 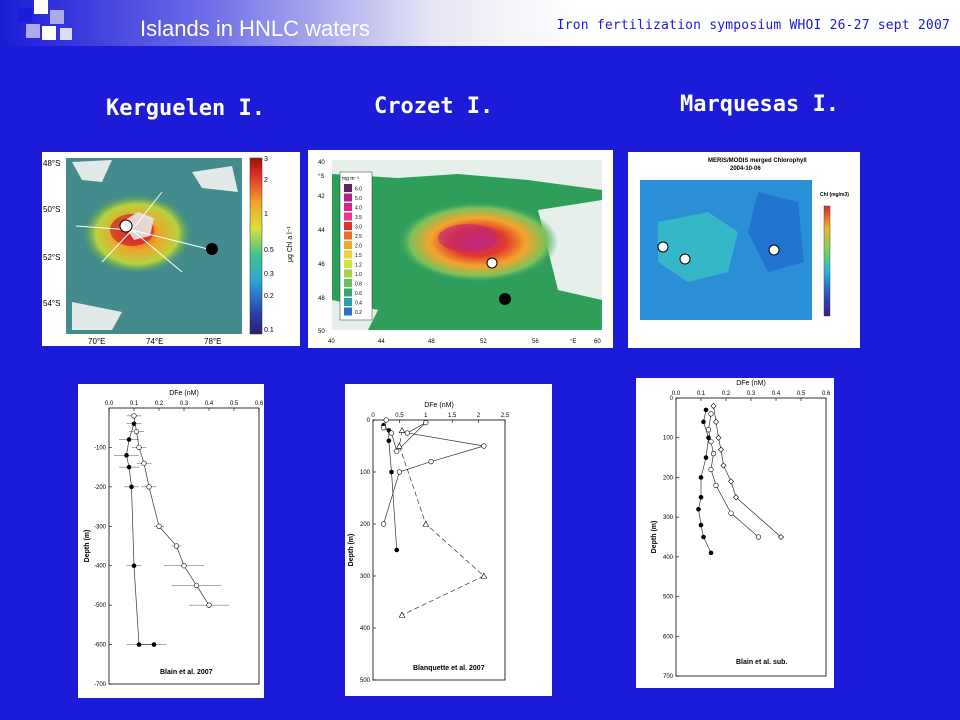 What do you see at coordinates (144, 232) in the screenshot?
I see `ship-track` at bounding box center [144, 232].